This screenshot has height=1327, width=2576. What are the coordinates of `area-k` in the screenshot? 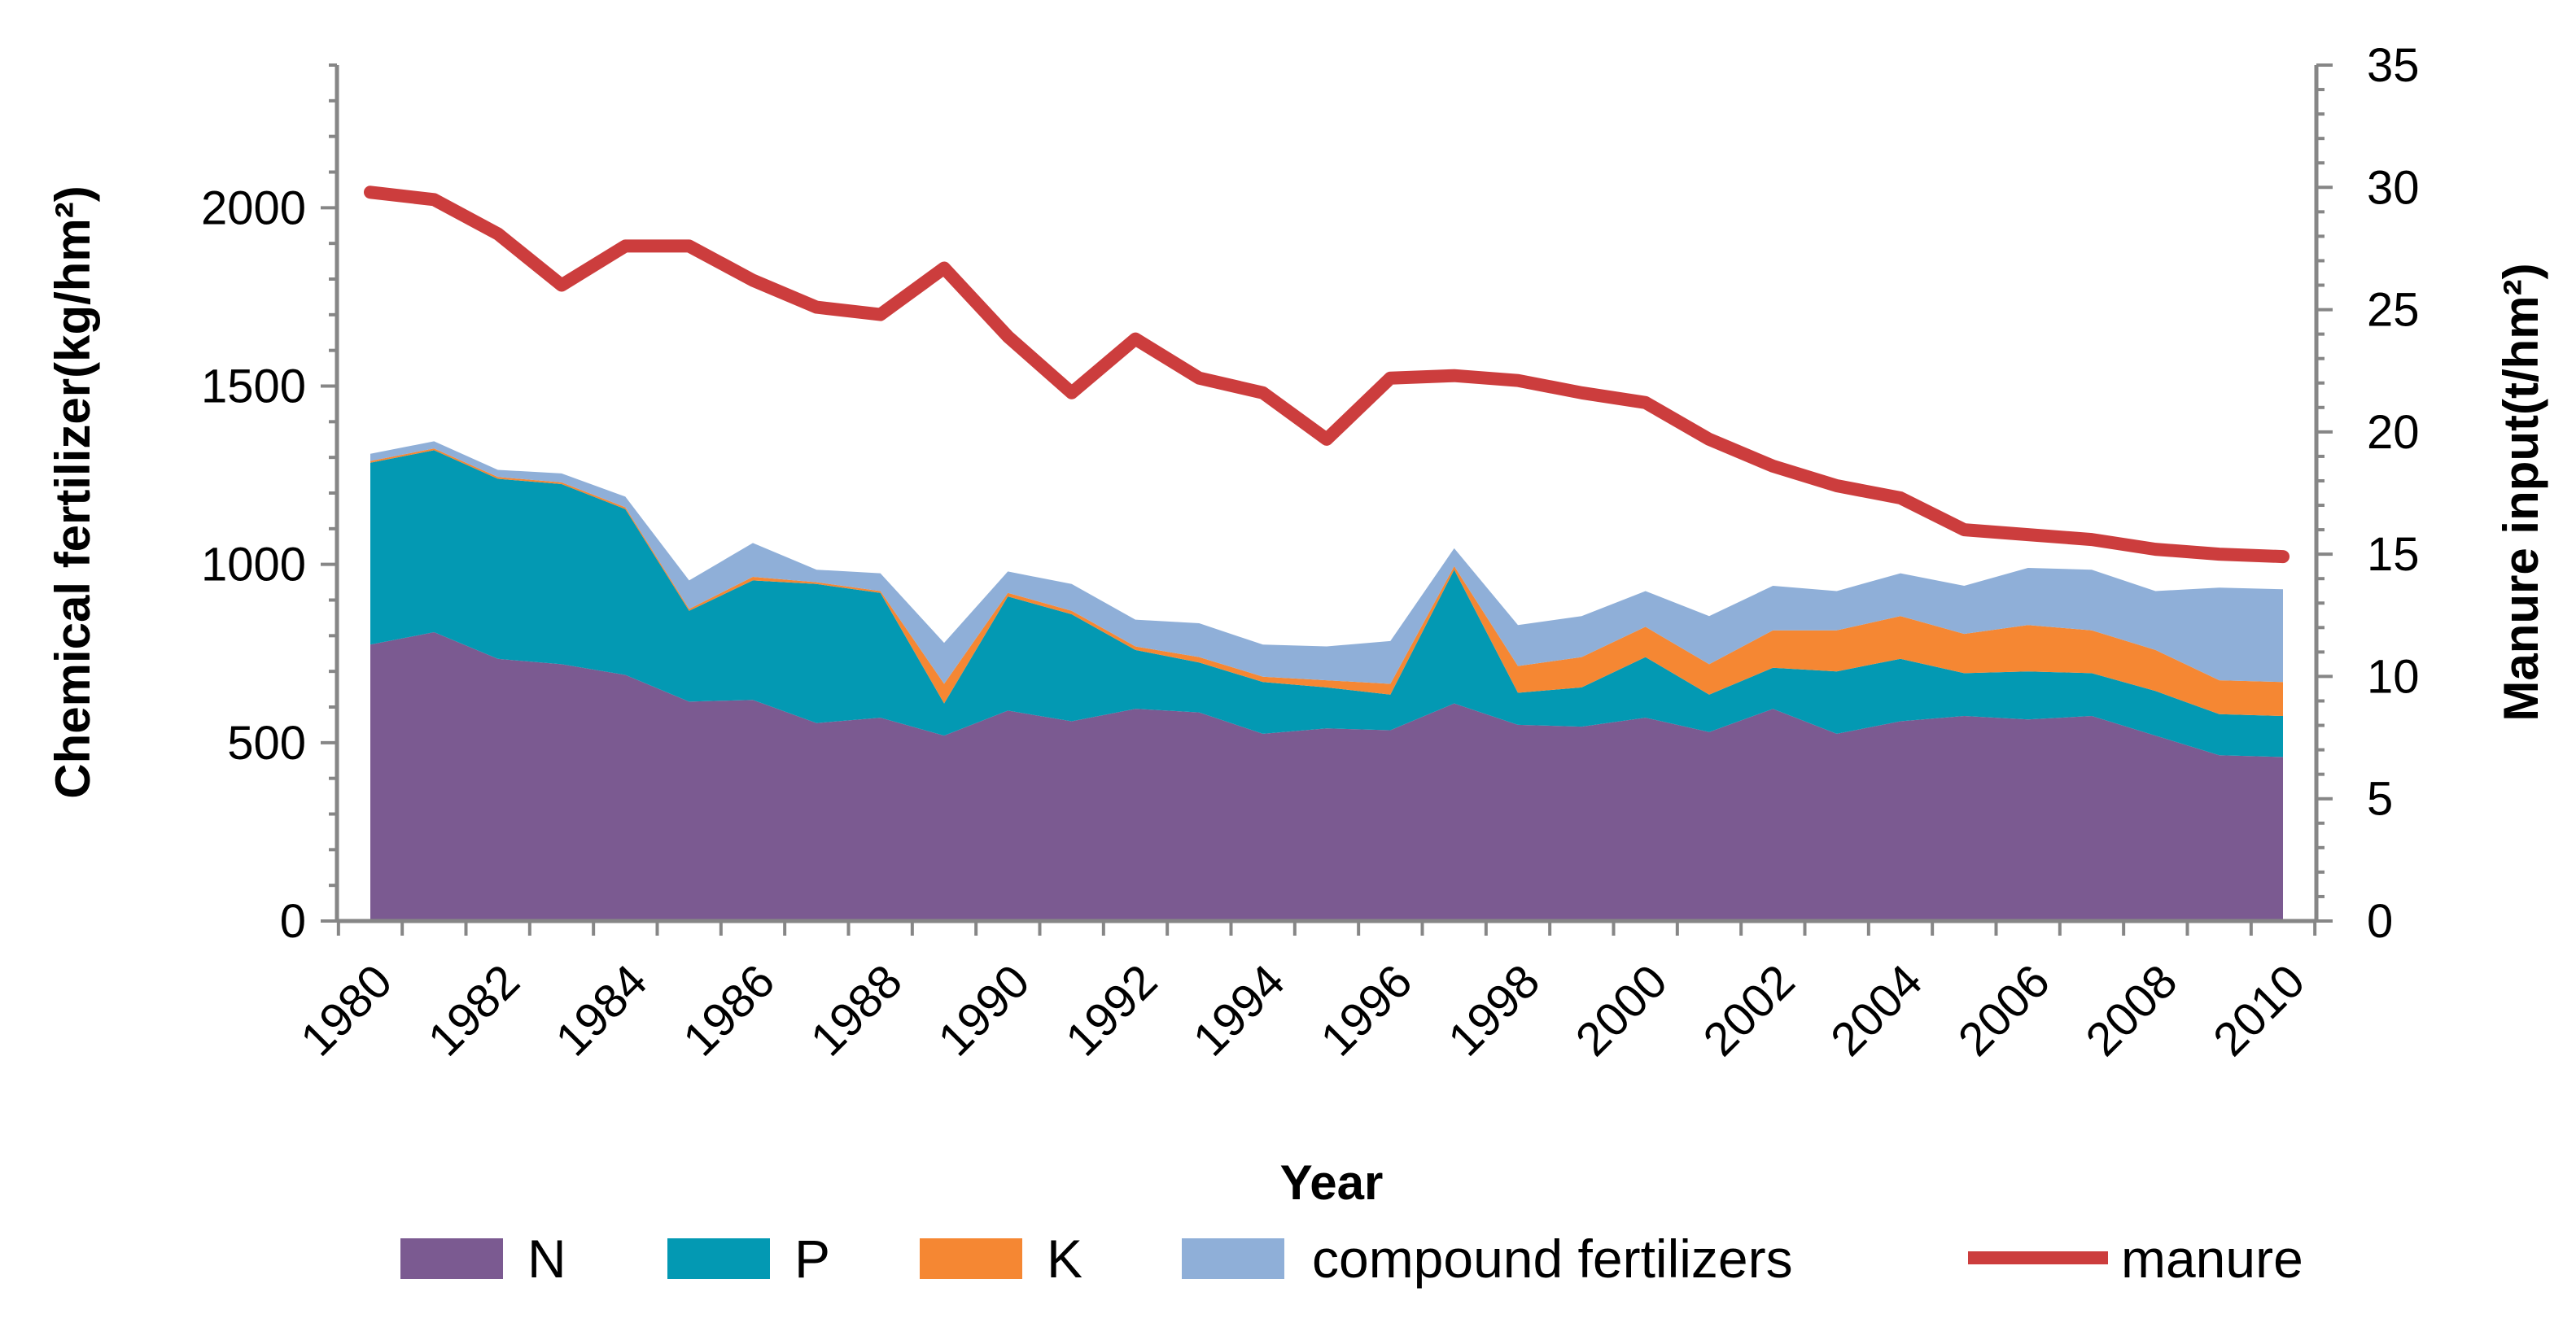 It's located at (1326, 582).